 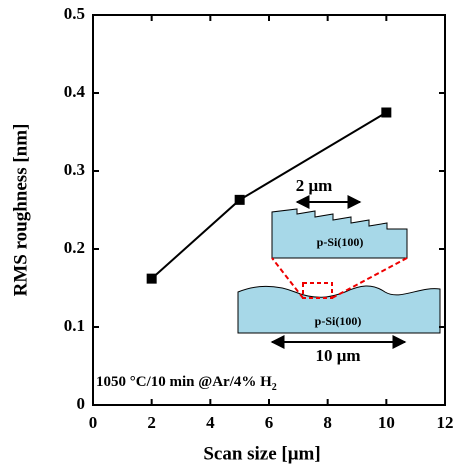 I want to click on y-tick-label: 0.2, so click(x=74, y=247).